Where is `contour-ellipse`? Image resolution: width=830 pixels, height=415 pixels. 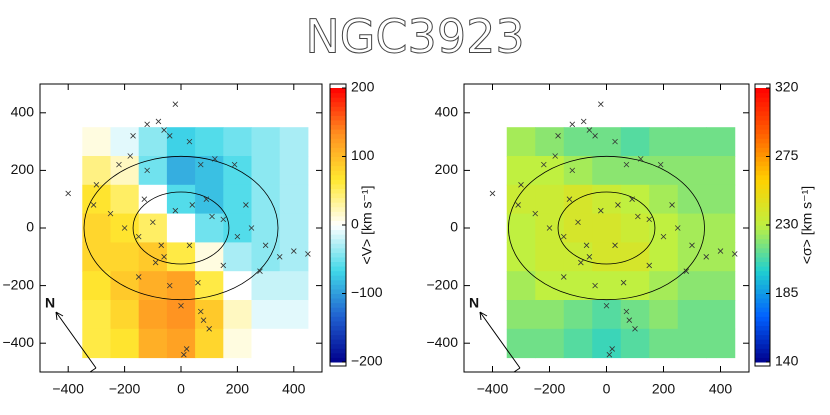 contour-ellipse is located at coordinates (181, 228).